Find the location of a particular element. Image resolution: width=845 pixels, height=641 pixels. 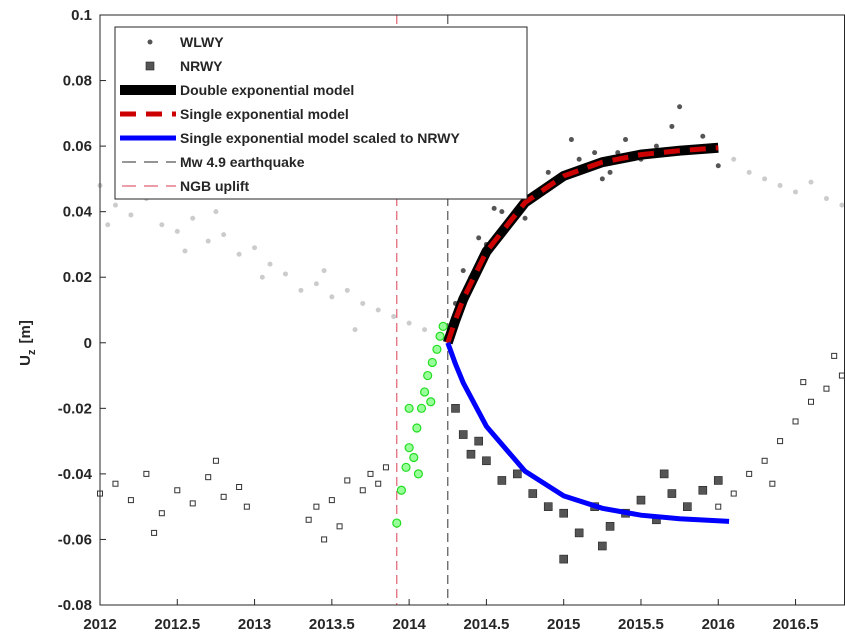

y-tick-label: -0.04 is located at coordinates (75, 474).